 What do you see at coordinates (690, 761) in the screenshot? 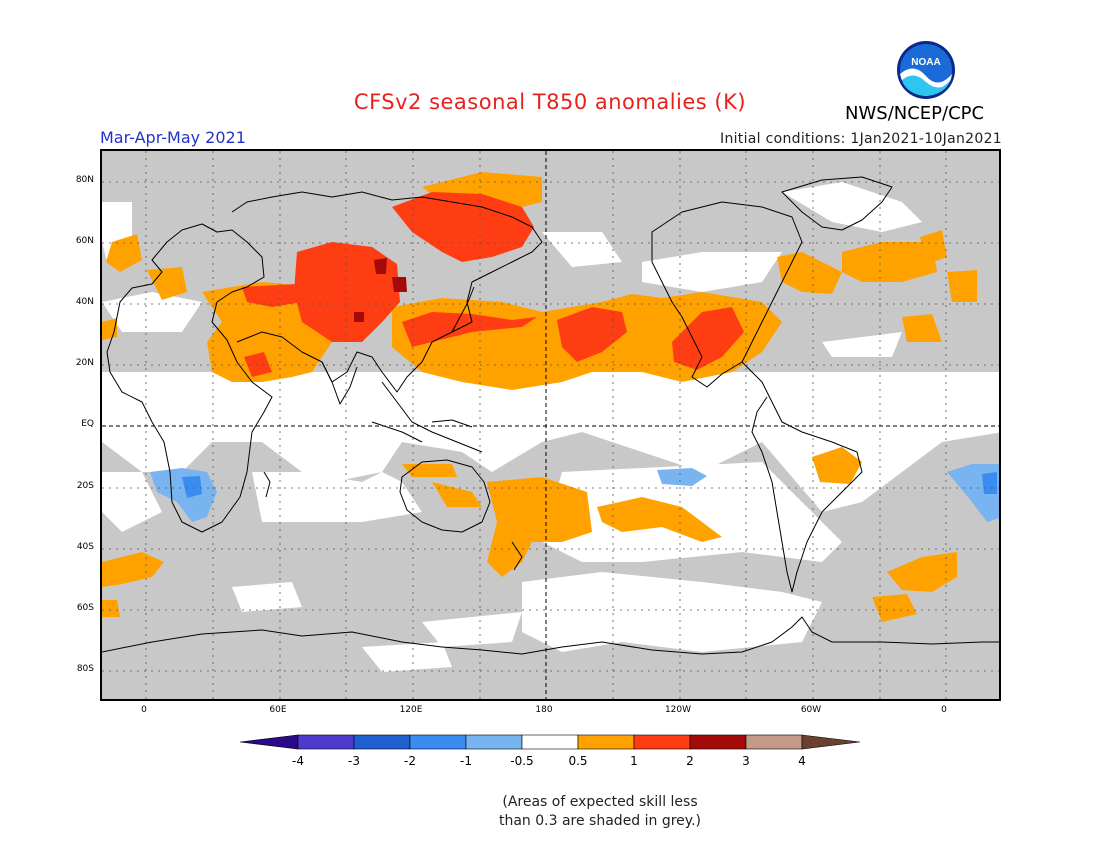
I see `colorbar-tick: 2` at bounding box center [690, 761].